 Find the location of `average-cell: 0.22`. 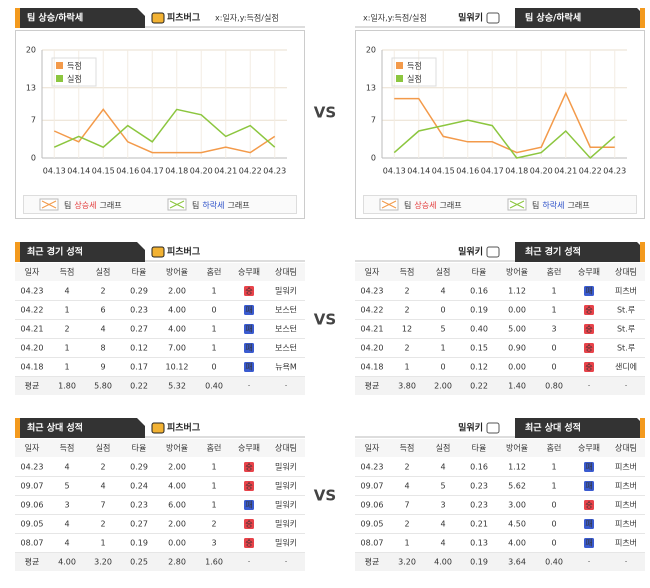

average-cell: 0.22 is located at coordinates (139, 386).